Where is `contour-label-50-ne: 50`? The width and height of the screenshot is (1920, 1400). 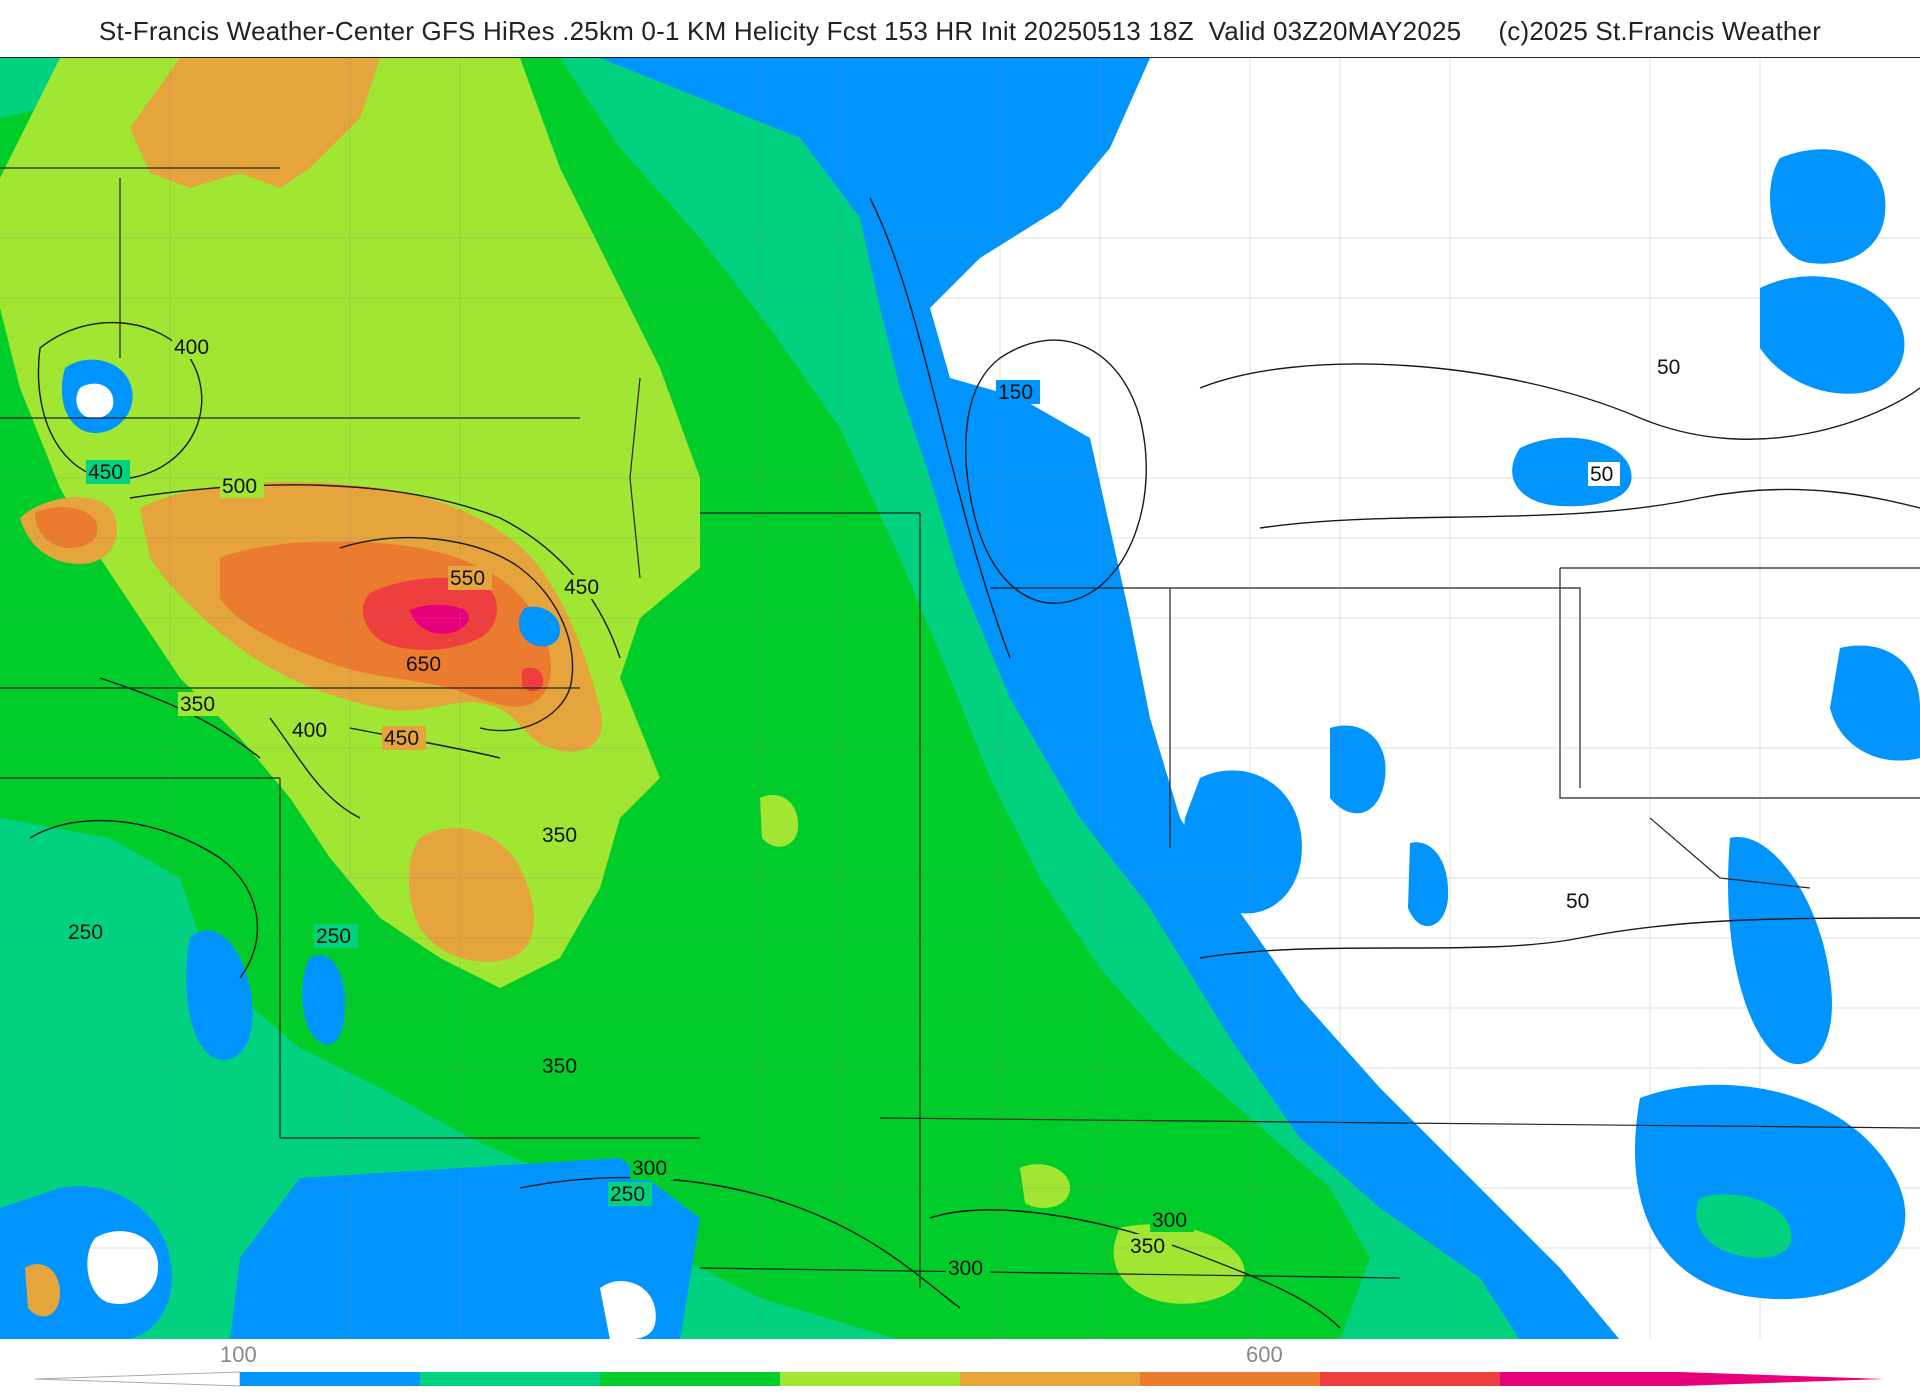 contour-label-50-ne: 50 is located at coordinates (1668, 367).